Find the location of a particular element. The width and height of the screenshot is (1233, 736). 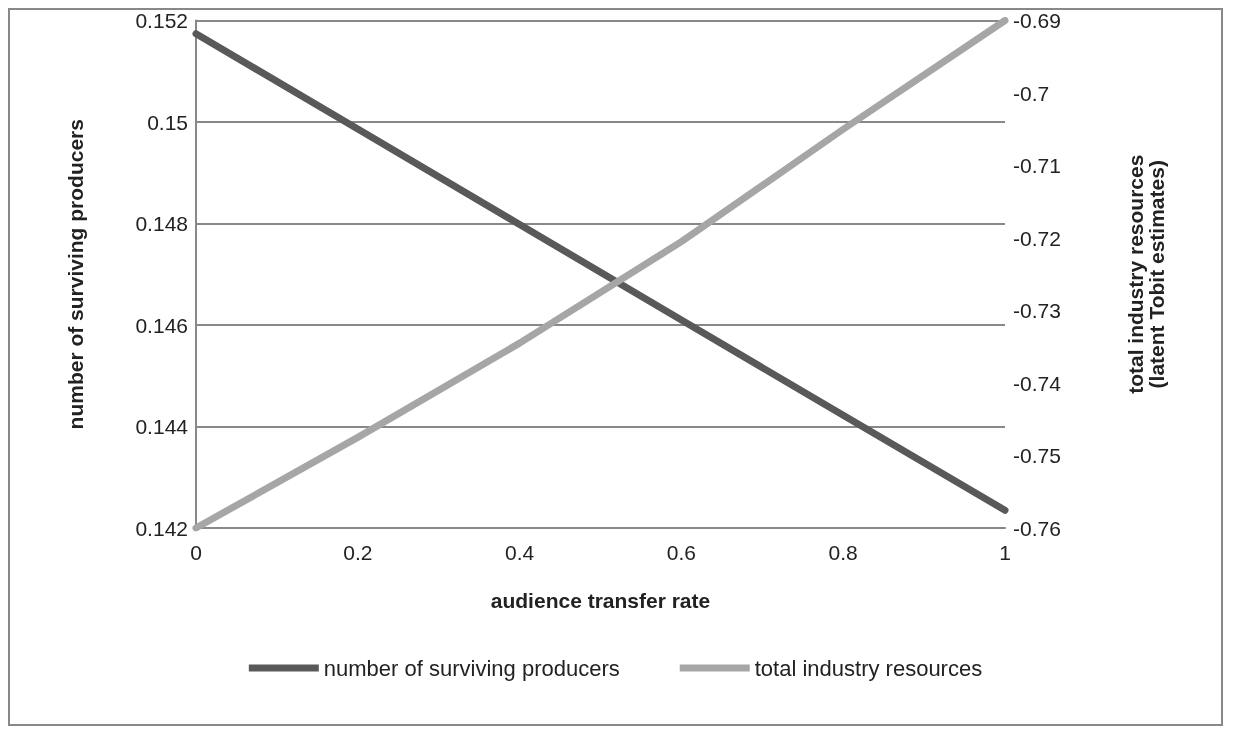

y2-tick-label: -0.75 is located at coordinates (1037, 455).